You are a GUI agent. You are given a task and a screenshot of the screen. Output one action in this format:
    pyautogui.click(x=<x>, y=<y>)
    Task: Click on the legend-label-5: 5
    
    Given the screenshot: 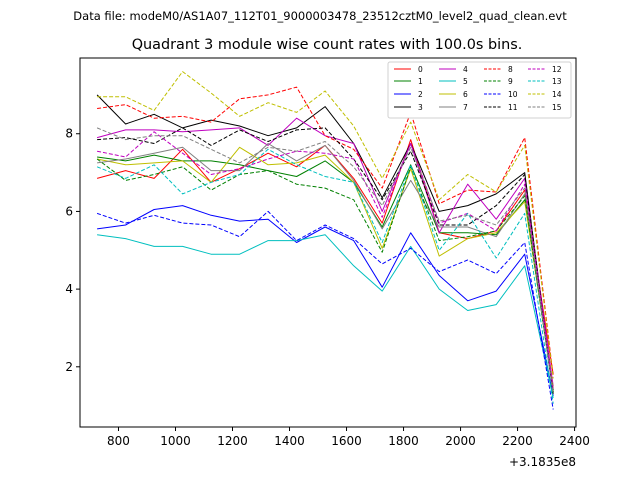 What is the action you would take?
    pyautogui.click(x=465, y=81)
    